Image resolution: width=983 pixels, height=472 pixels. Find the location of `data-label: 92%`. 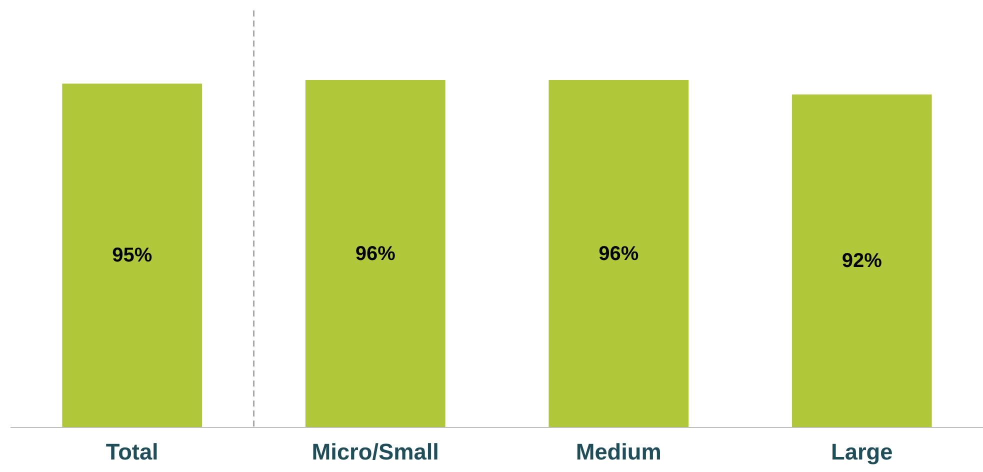

data-label: 92% is located at coordinates (862, 261).